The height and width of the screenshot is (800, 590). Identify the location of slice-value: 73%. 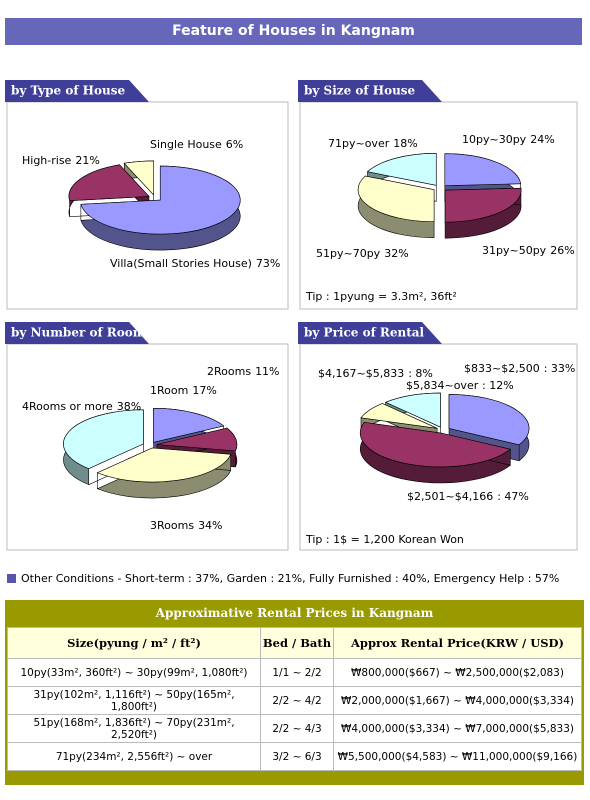
(268, 263).